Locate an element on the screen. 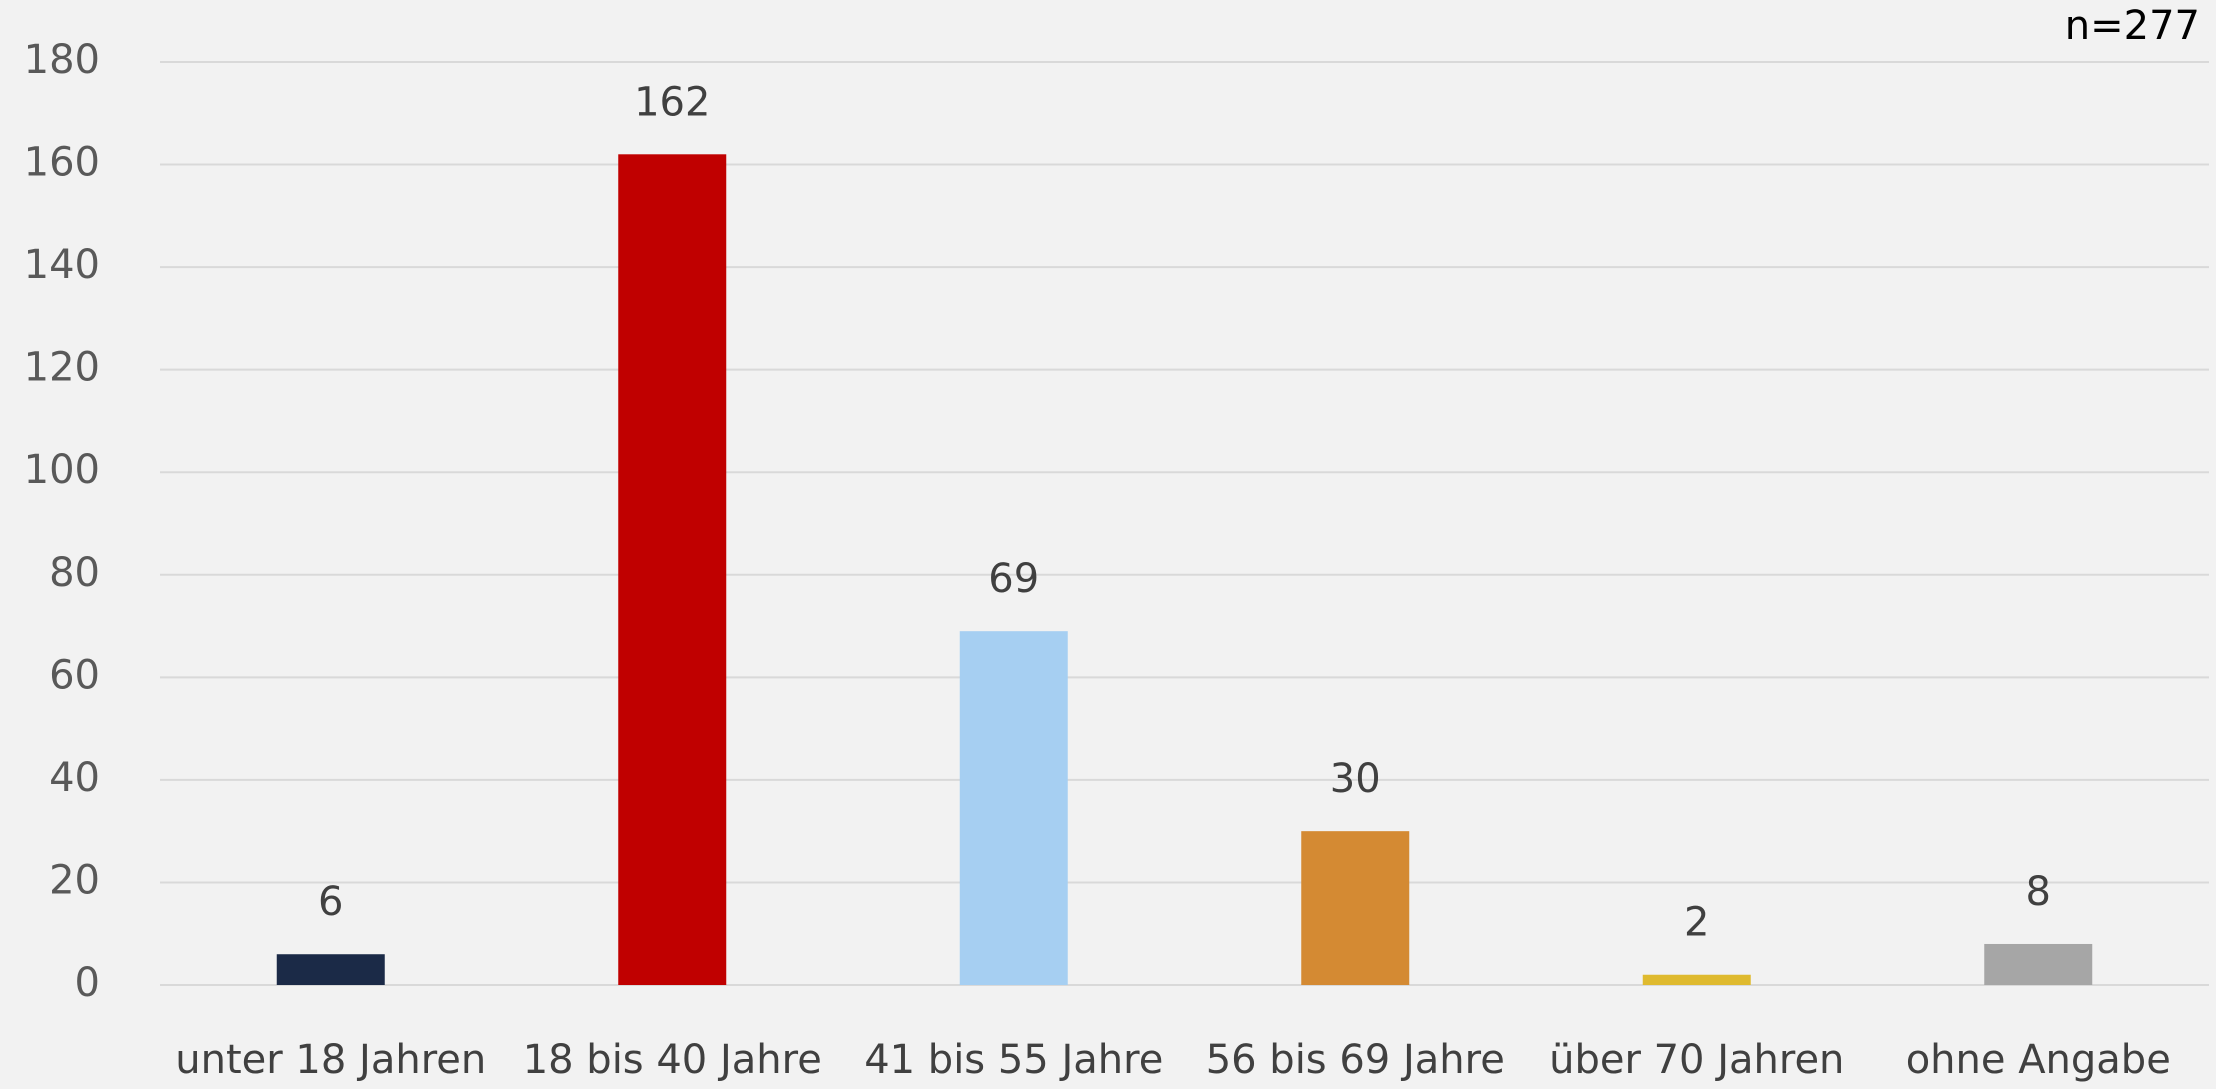  data-label: 162 is located at coordinates (672, 102).